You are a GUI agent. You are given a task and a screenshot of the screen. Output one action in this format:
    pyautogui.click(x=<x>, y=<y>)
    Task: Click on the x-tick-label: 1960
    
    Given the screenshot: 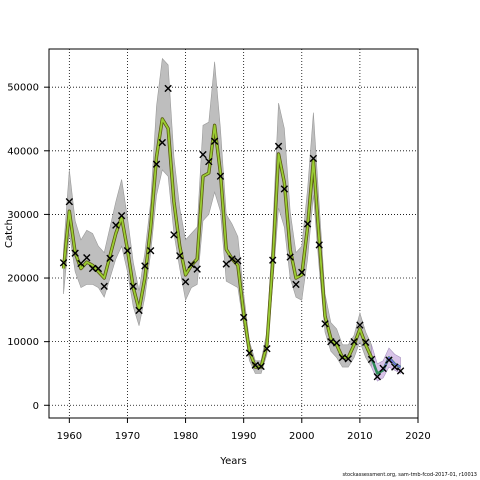 What is the action you would take?
    pyautogui.click(x=69, y=436)
    